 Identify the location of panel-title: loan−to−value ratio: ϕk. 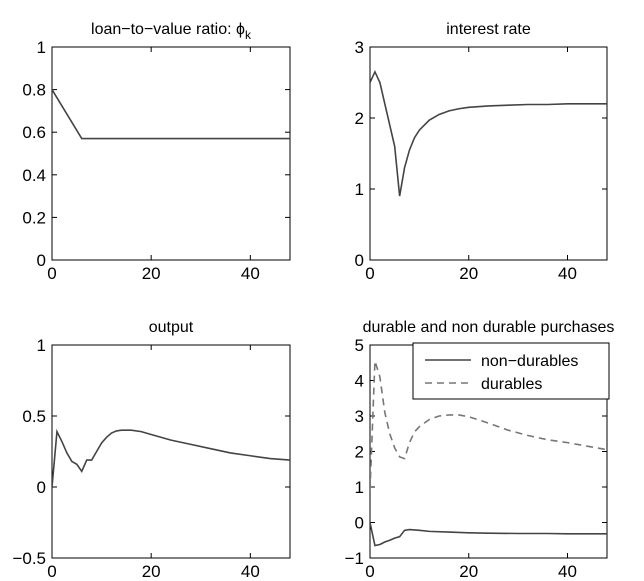
(171, 31).